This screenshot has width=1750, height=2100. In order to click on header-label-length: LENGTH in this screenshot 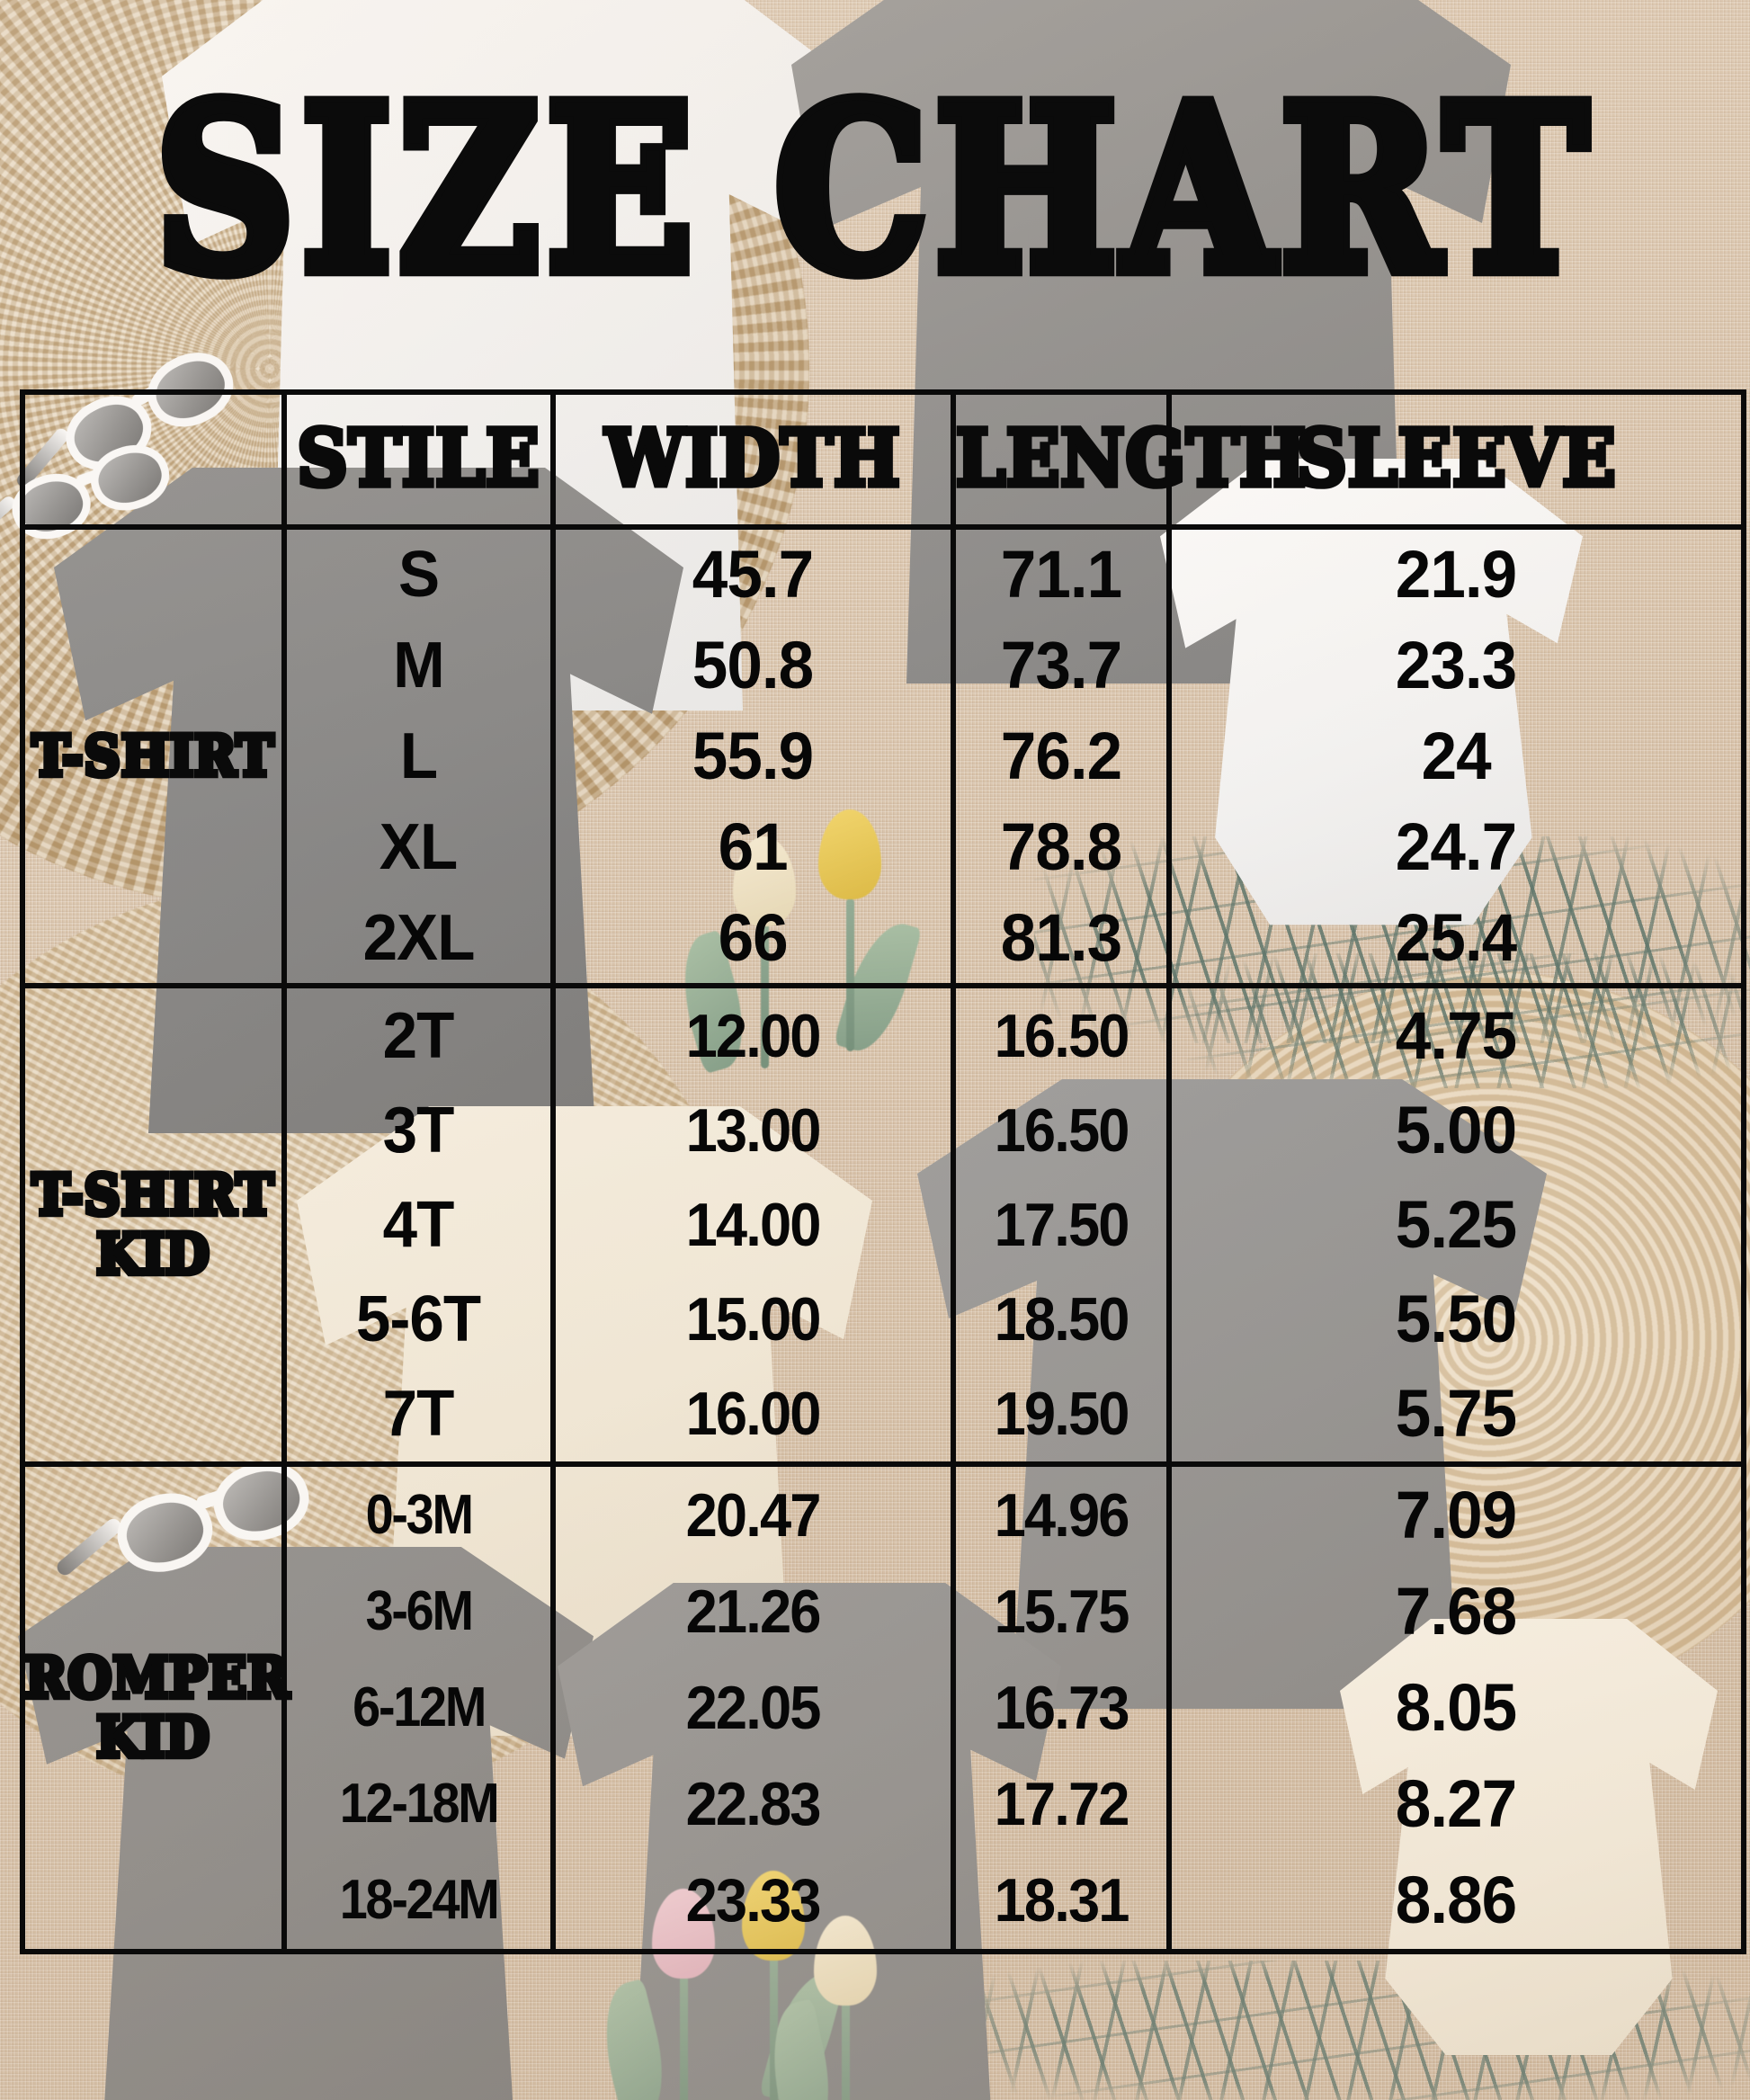, I will do `click(1131, 460)`.